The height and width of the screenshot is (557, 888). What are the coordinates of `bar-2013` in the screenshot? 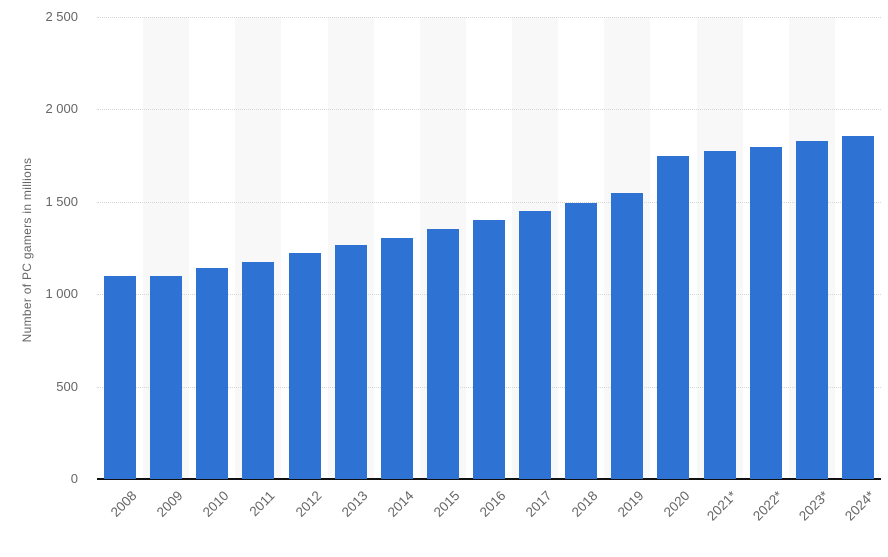 It's located at (350, 362).